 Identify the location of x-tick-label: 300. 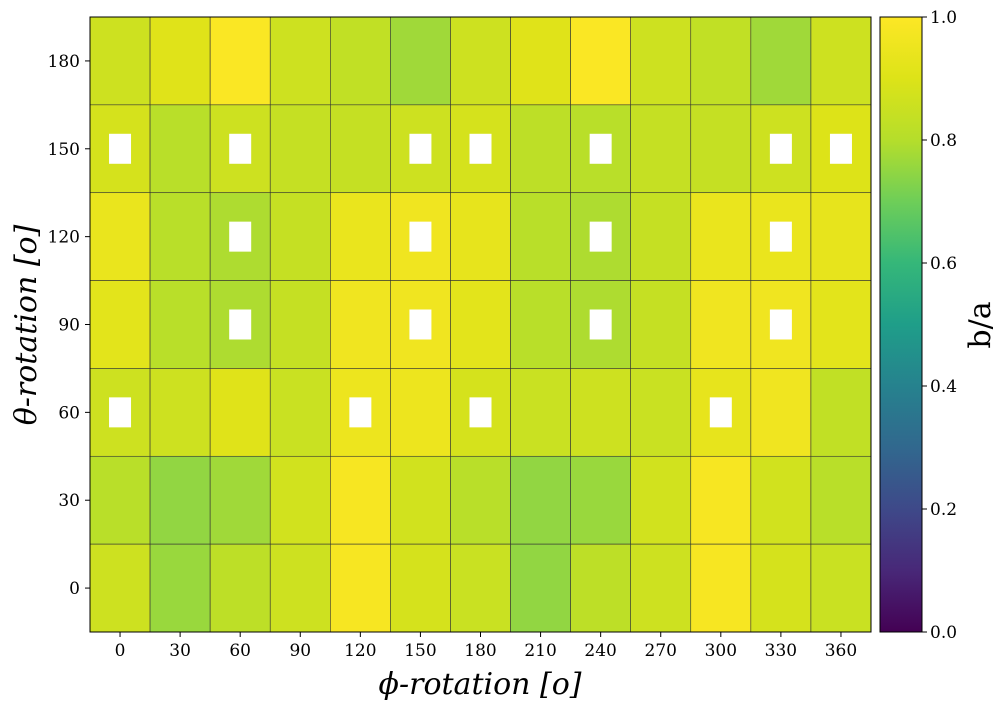
(721, 651).